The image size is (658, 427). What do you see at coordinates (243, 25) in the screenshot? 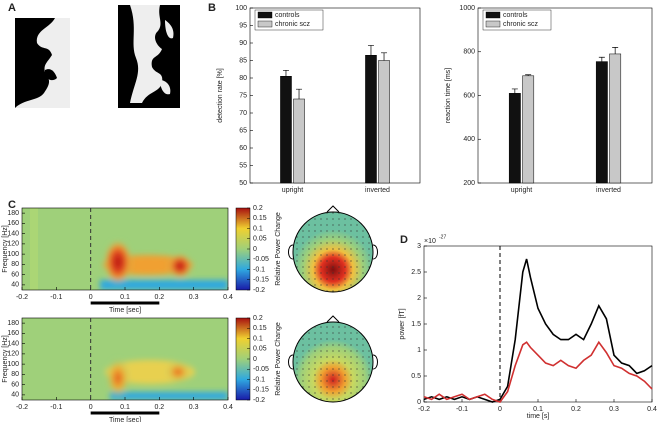
I see `y-tick-label: 95` at bounding box center [243, 25].